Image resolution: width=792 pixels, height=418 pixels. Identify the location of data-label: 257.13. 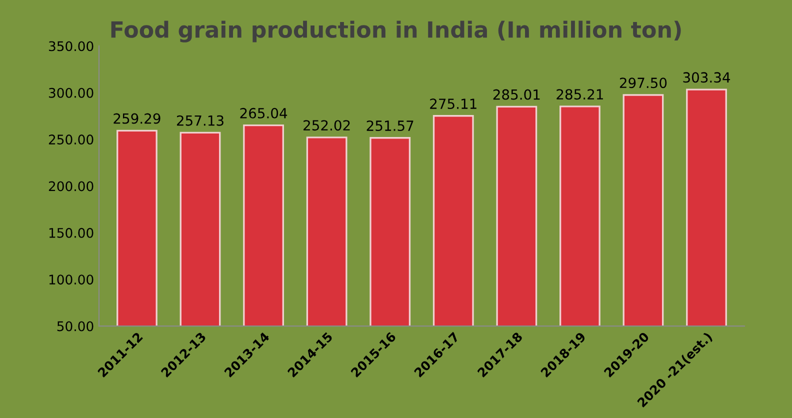
(200, 120).